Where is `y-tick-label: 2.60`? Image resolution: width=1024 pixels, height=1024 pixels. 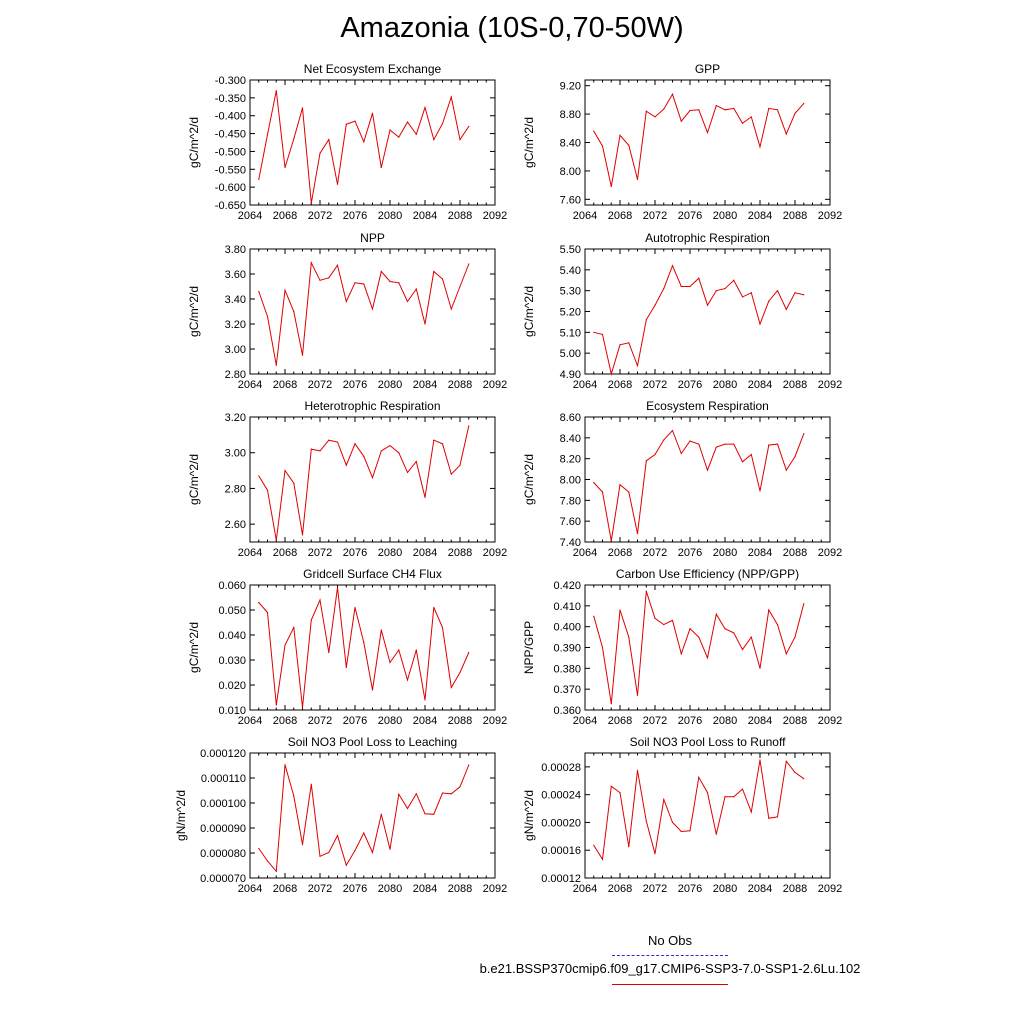 y-tick-label: 2.60 is located at coordinates (235, 525).